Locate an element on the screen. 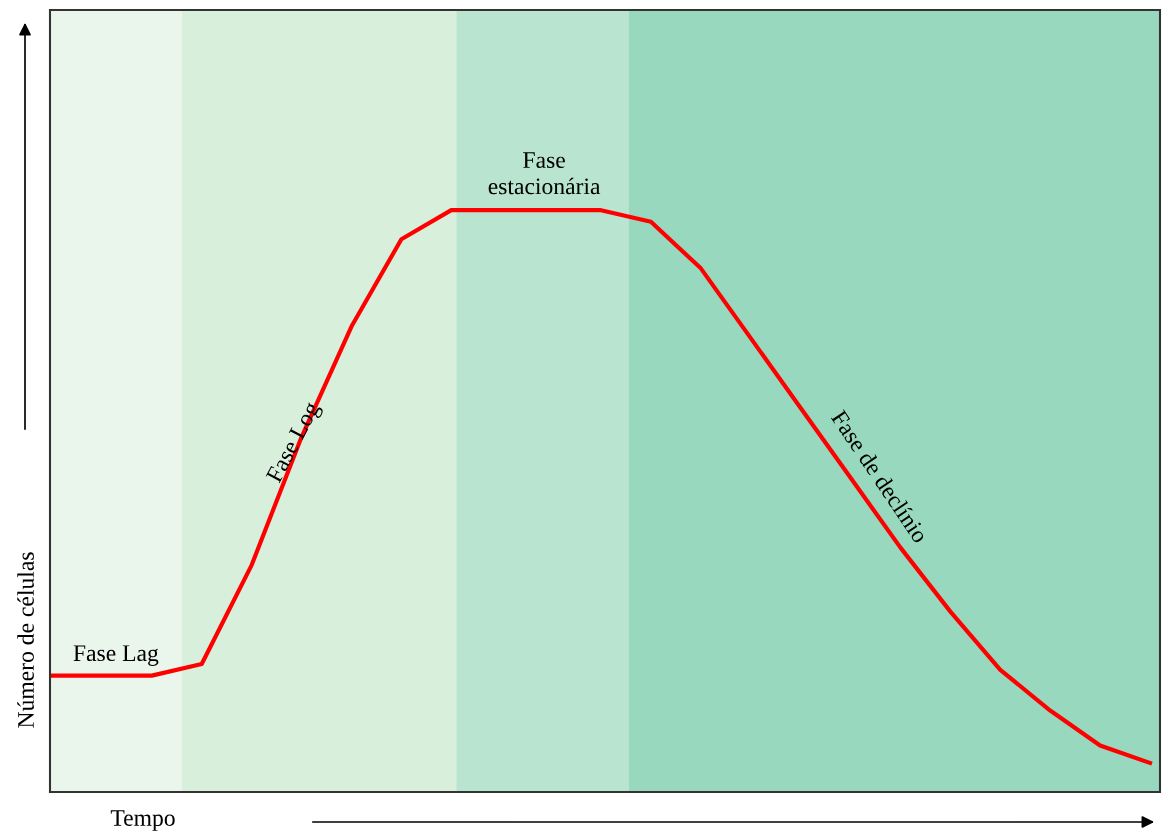  annotation: Fase Lag is located at coordinates (116, 655).